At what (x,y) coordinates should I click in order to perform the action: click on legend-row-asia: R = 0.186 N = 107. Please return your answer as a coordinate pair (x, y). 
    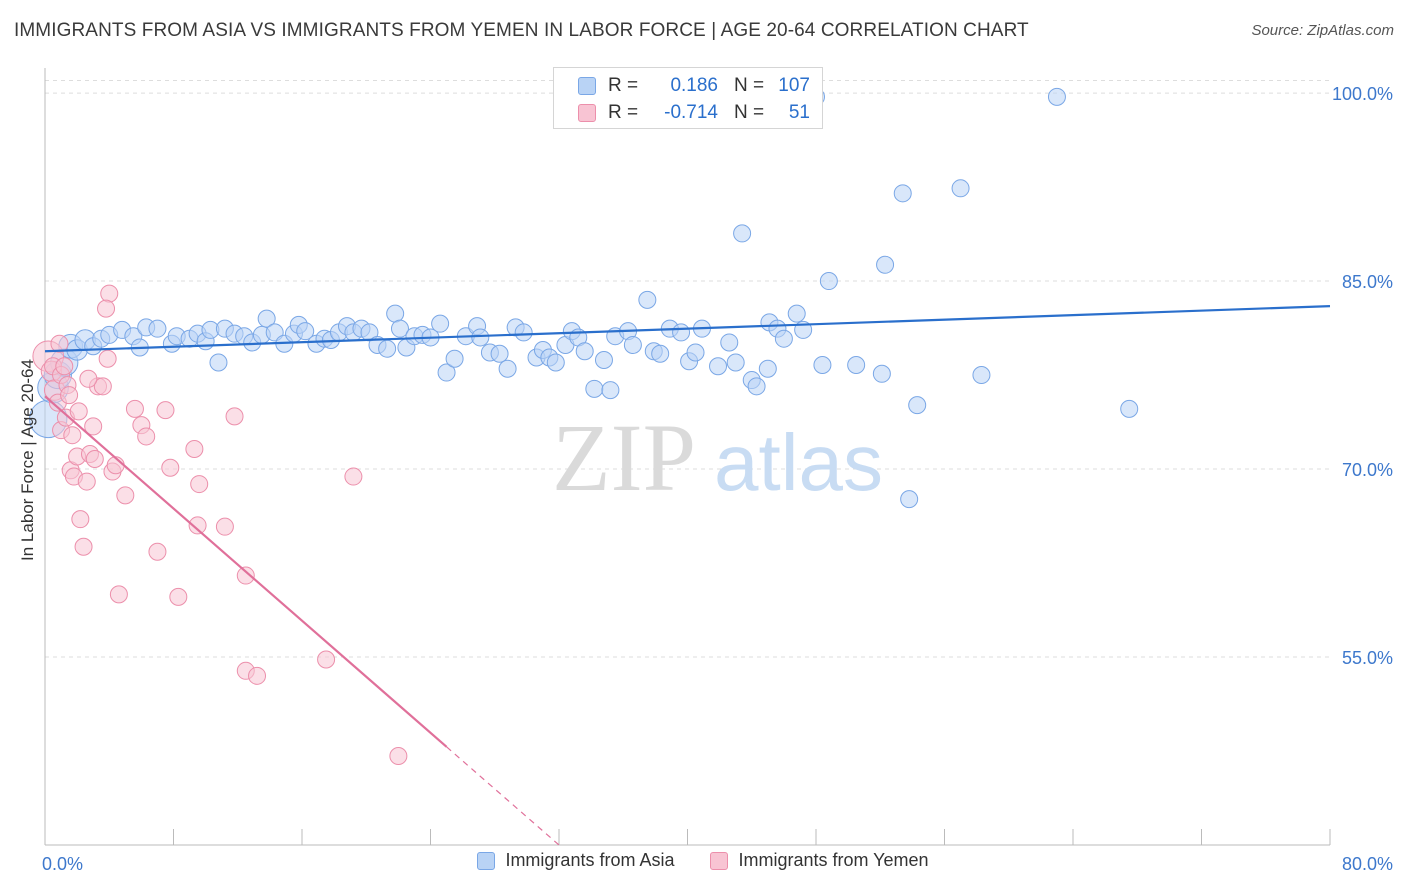
    Looking at the image, I should click on (694, 86).